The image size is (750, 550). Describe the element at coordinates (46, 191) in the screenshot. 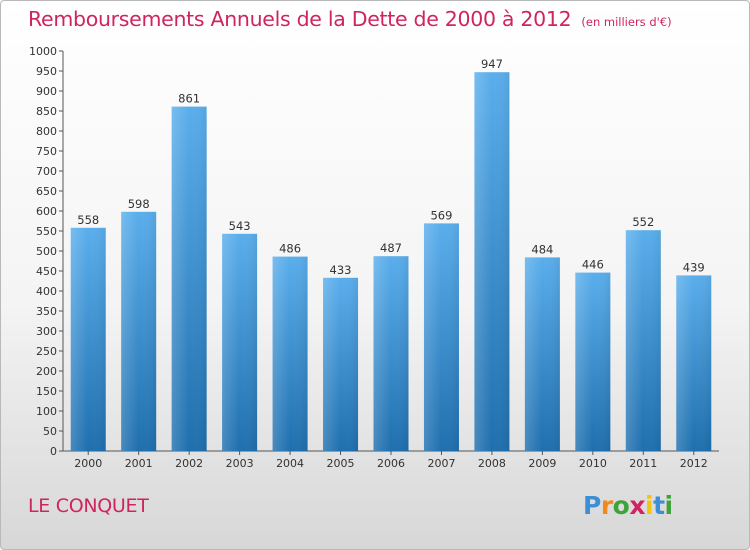

I see `y-tick-label: 650` at that location.